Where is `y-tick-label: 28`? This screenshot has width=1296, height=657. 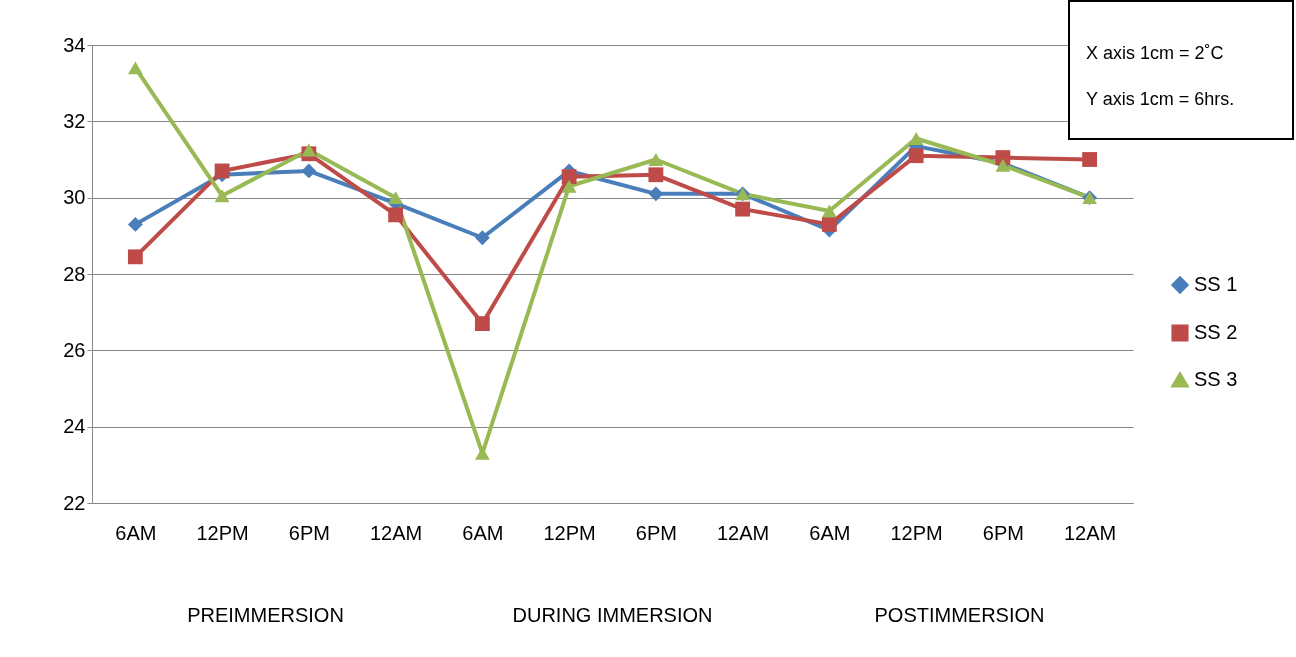 y-tick-label: 28 is located at coordinates (74, 273).